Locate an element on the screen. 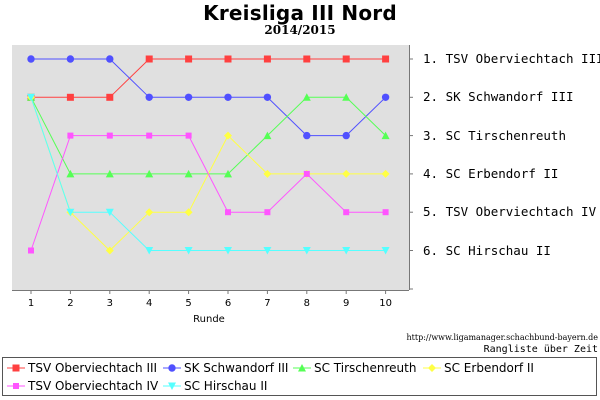 The width and height of the screenshot is (600, 400). legend-item: TSV Oberviechtach III is located at coordinates (82, 368).